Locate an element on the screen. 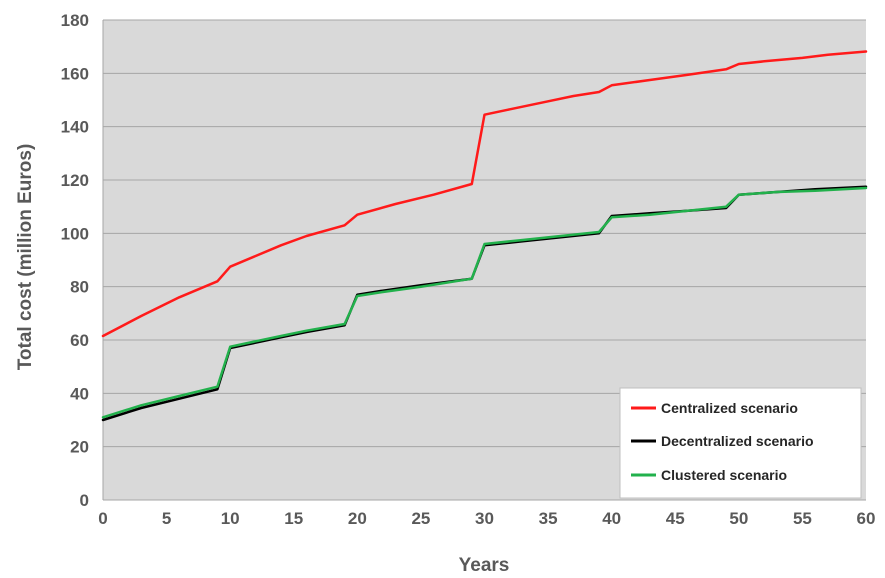  y-tick-label: 20 is located at coordinates (79, 447).